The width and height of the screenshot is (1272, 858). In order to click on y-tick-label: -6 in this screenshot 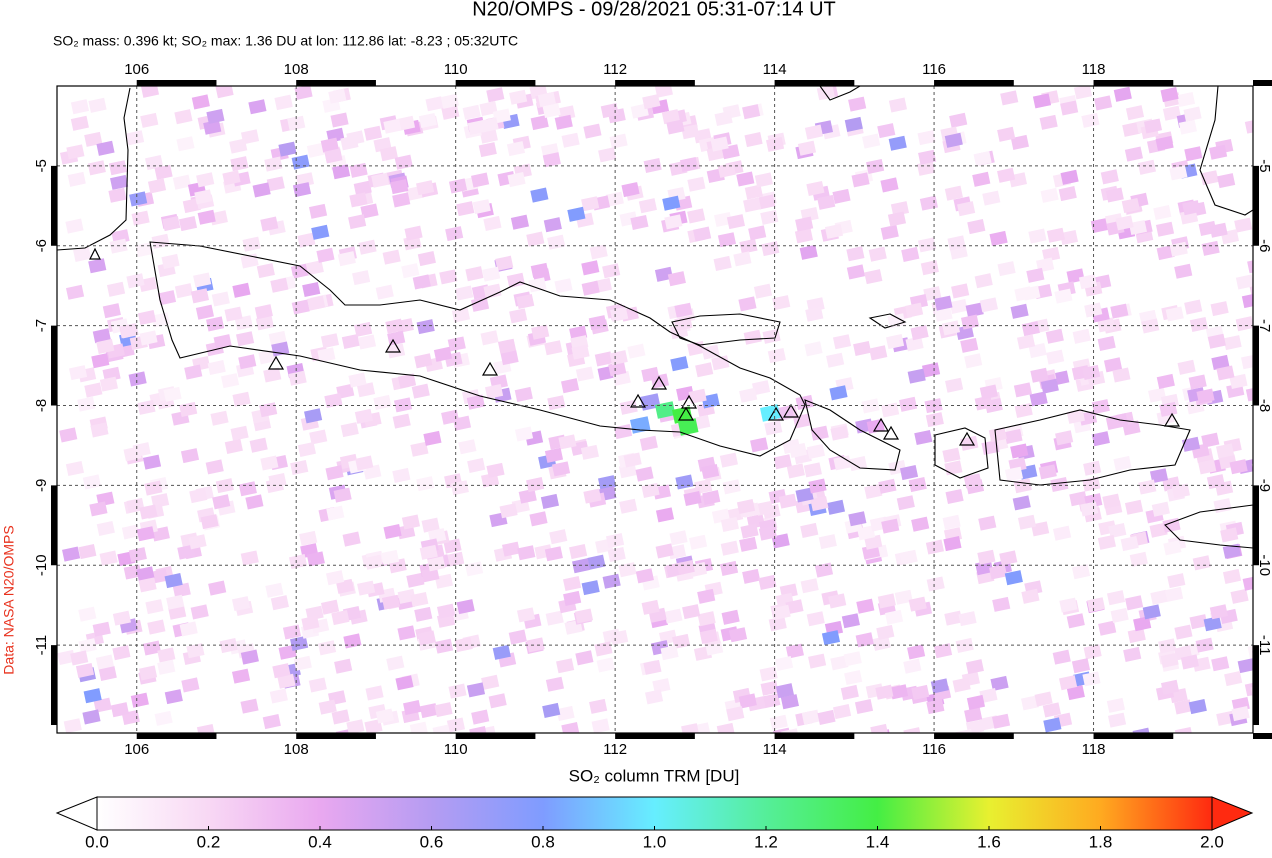, I will do `click(41, 245)`.